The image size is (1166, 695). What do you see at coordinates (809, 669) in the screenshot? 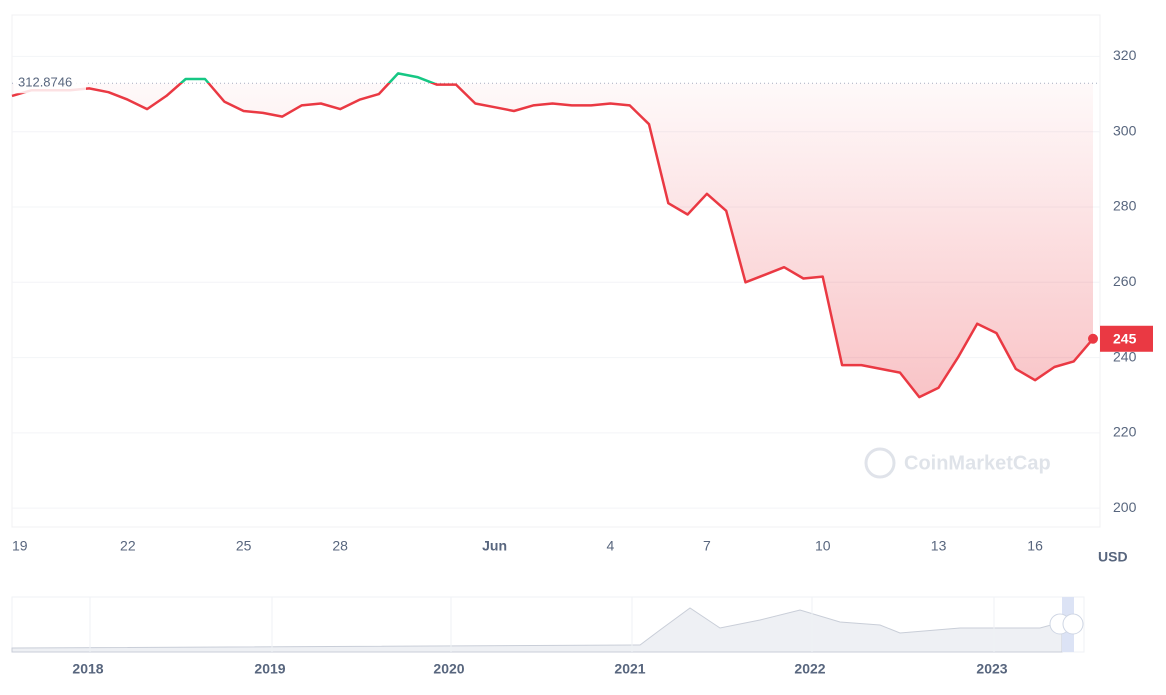
I see `navigator-label: 2022` at bounding box center [809, 669].